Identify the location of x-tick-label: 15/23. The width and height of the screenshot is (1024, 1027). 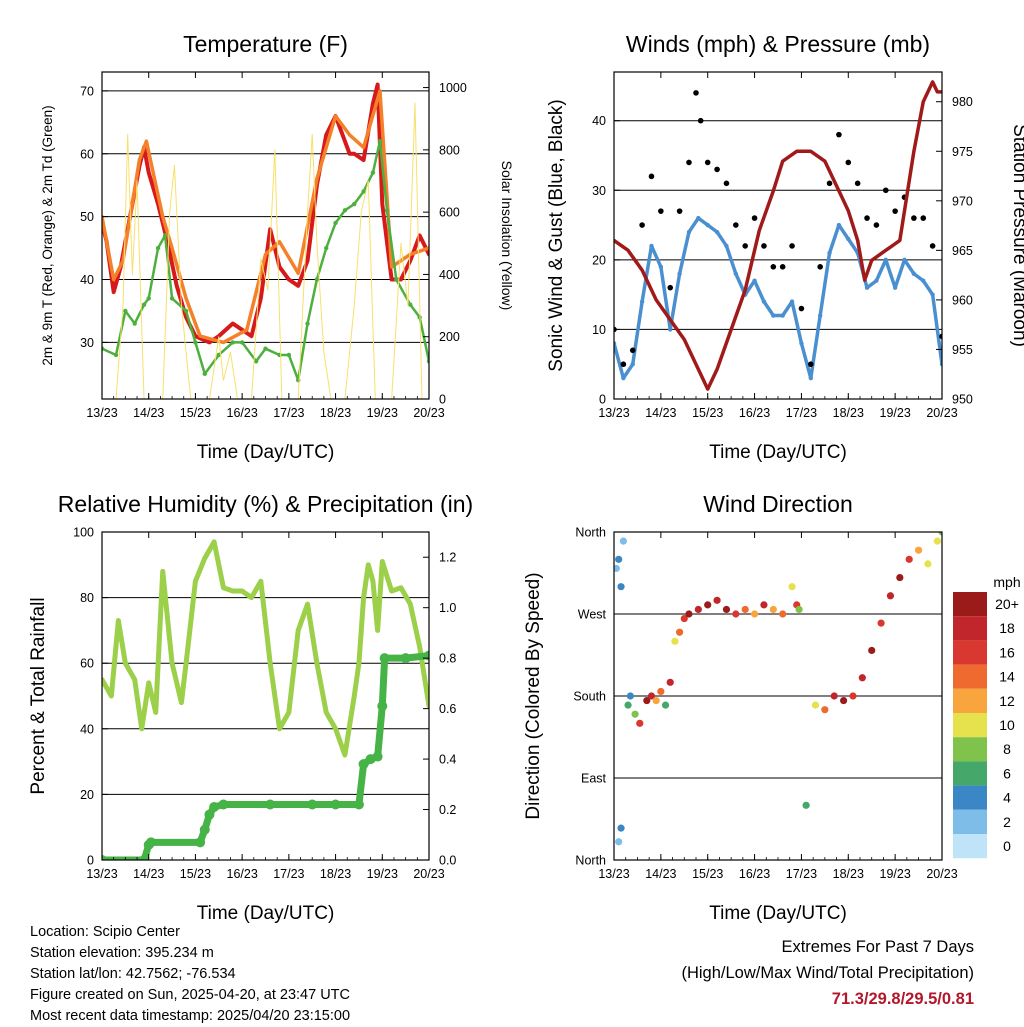
(195, 413).